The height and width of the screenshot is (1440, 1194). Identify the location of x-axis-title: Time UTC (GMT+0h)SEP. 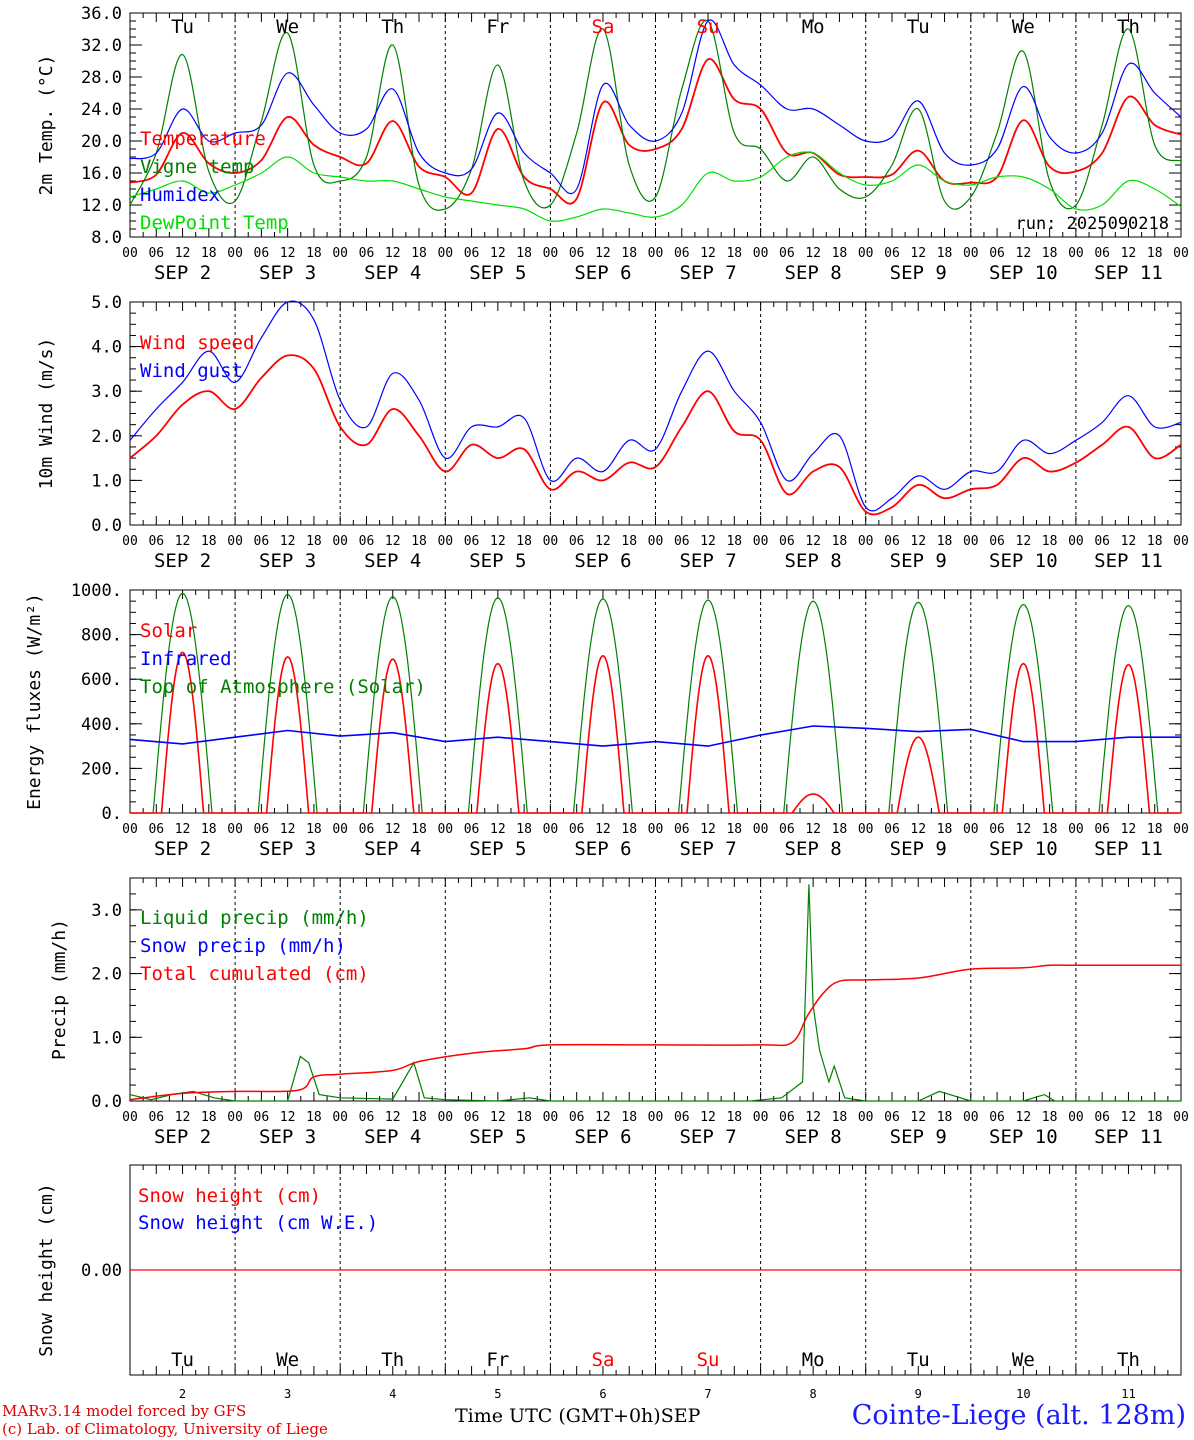
(577, 1416).